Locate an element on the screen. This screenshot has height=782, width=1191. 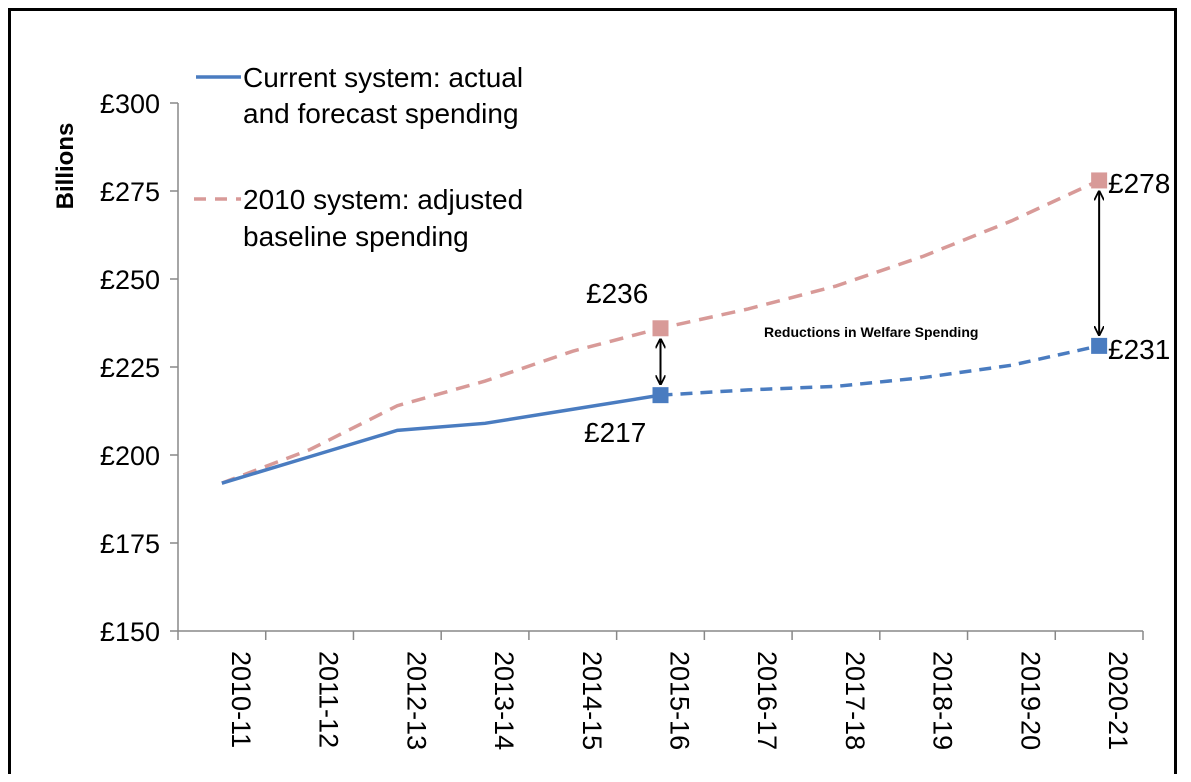
legend-current-label-line1: Current system: actual is located at coordinates (383, 77).